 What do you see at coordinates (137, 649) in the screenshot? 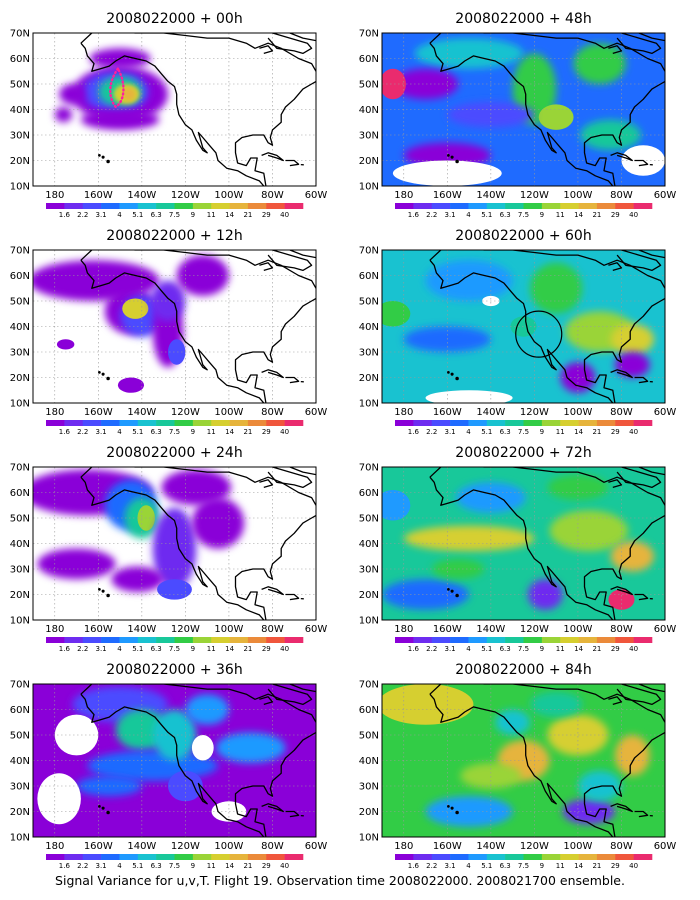
I see `colorbar-label: 5.1` at bounding box center [137, 649].